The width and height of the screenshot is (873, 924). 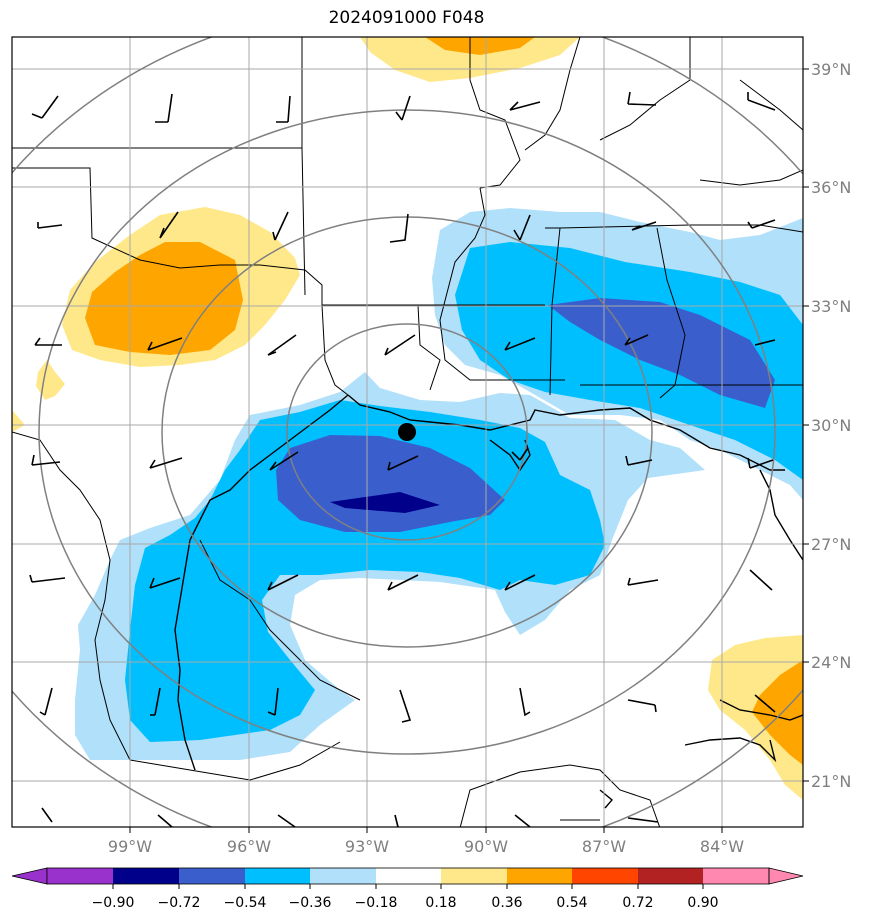 What do you see at coordinates (406, 18) in the screenshot?
I see `map-title: 2024091000 F048` at bounding box center [406, 18].